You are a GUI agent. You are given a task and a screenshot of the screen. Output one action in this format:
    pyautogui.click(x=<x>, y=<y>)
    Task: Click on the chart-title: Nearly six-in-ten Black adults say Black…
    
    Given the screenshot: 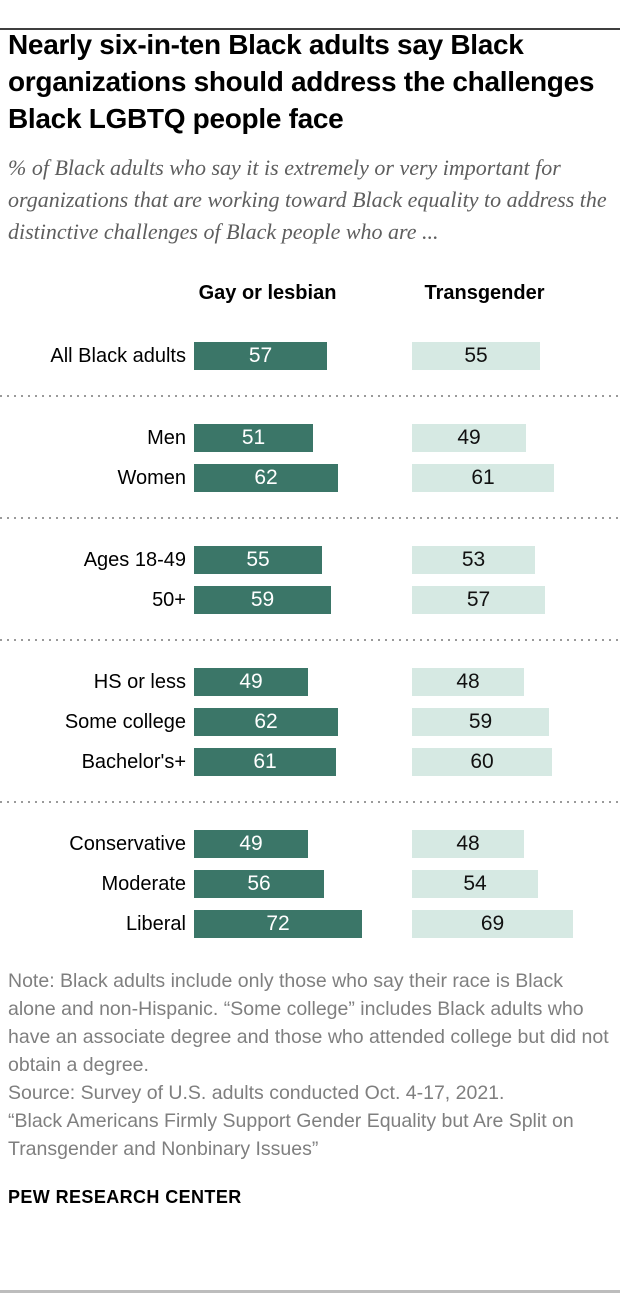 What is the action you would take?
    pyautogui.click(x=301, y=81)
    